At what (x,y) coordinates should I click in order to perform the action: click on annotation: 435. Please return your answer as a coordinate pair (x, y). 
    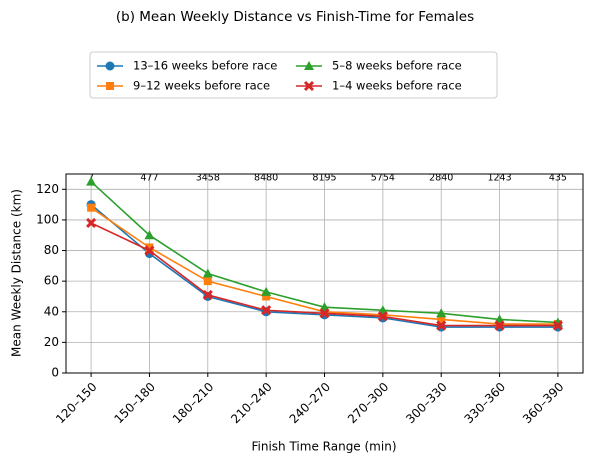
    Looking at the image, I should click on (558, 178).